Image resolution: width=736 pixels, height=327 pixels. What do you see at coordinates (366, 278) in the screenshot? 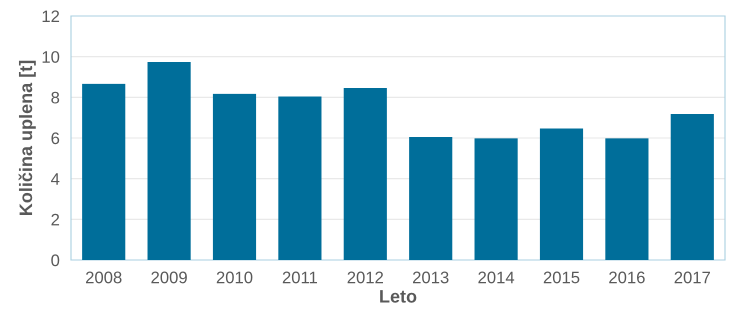
I see `x-tick-label: 2012` at bounding box center [366, 278].